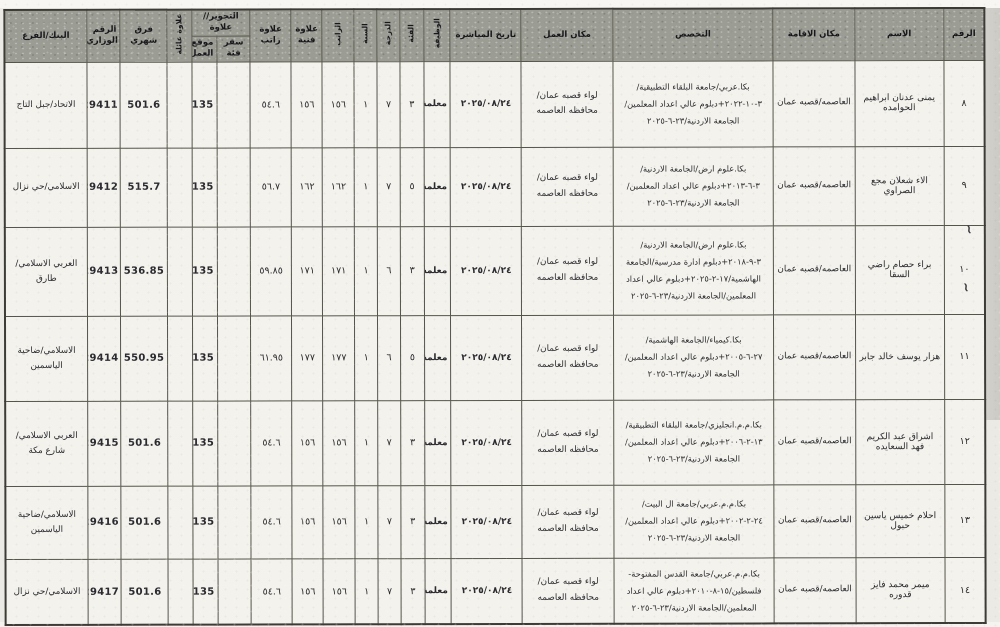  Describe the element at coordinates (104, 272) in the screenshot. I see `cell-ministry-number: 229413` at that location.